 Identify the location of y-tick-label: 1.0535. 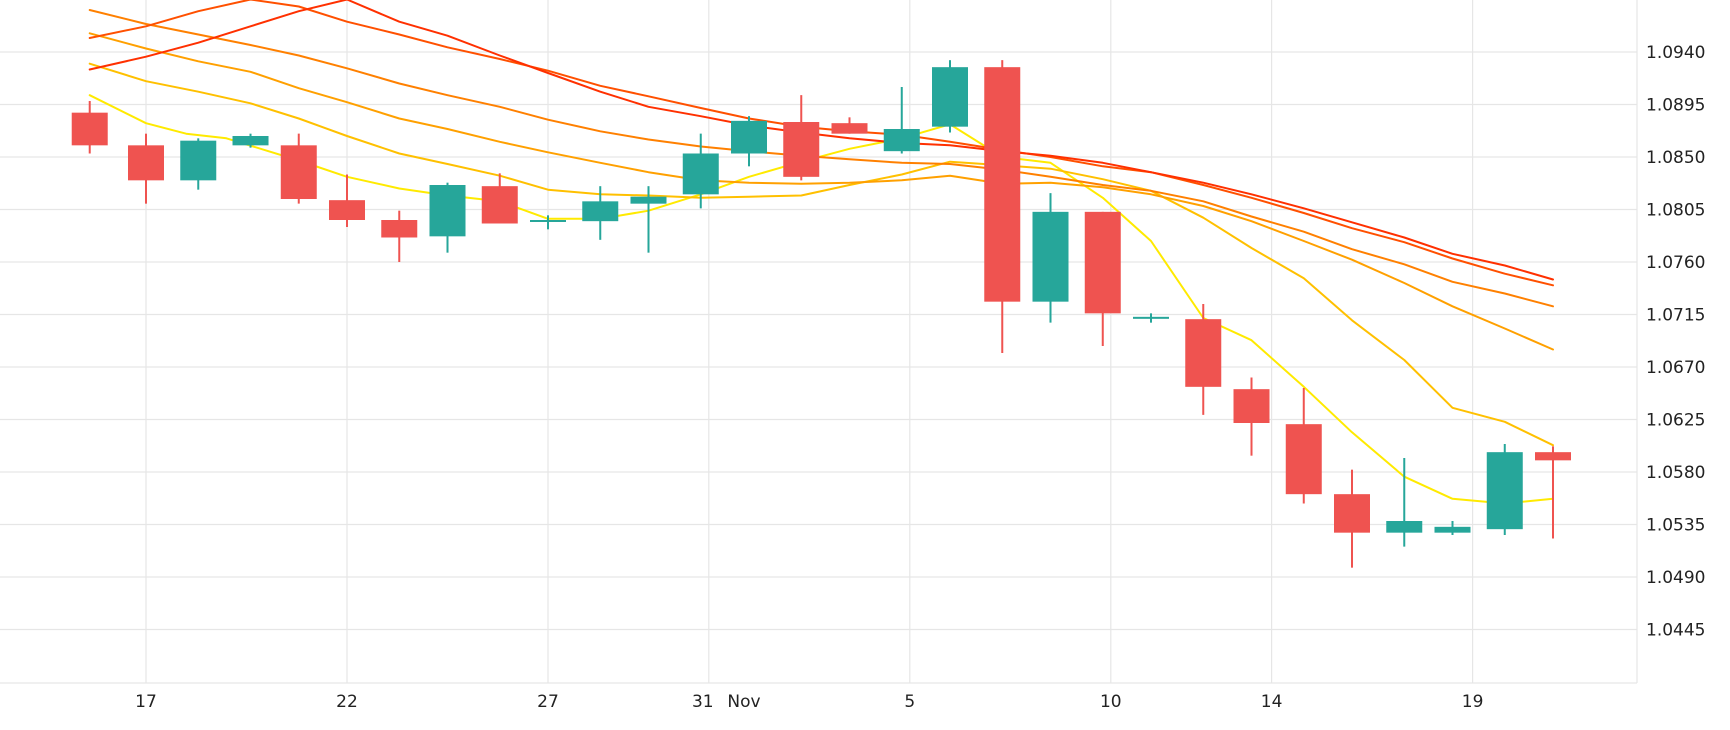
(1675, 526).